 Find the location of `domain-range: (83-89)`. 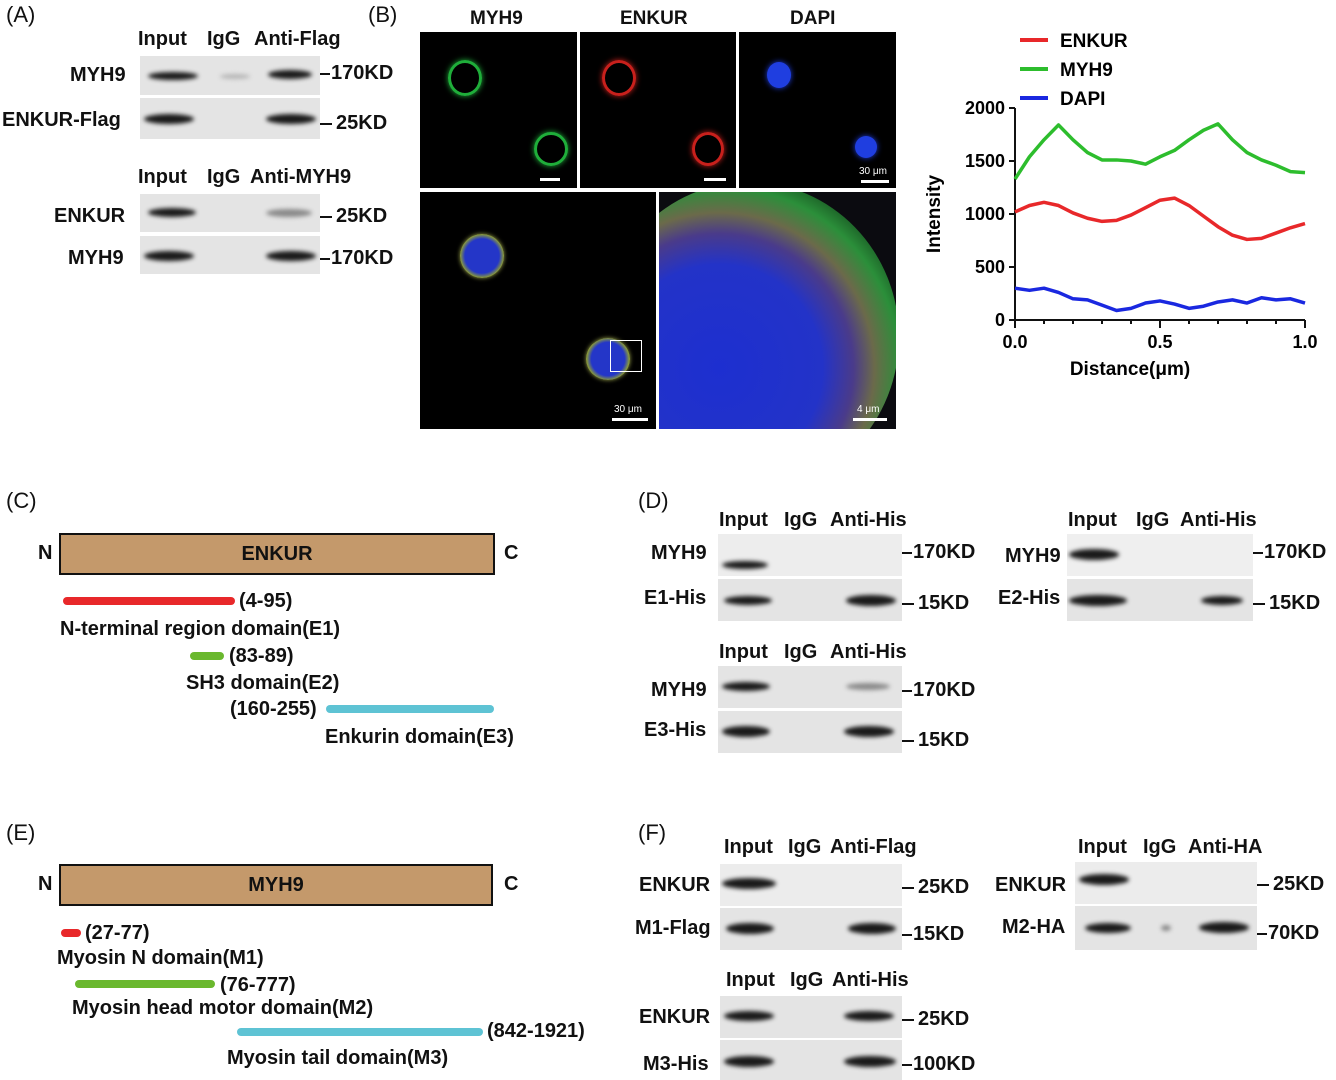

domain-range: (83-89) is located at coordinates (261, 656).